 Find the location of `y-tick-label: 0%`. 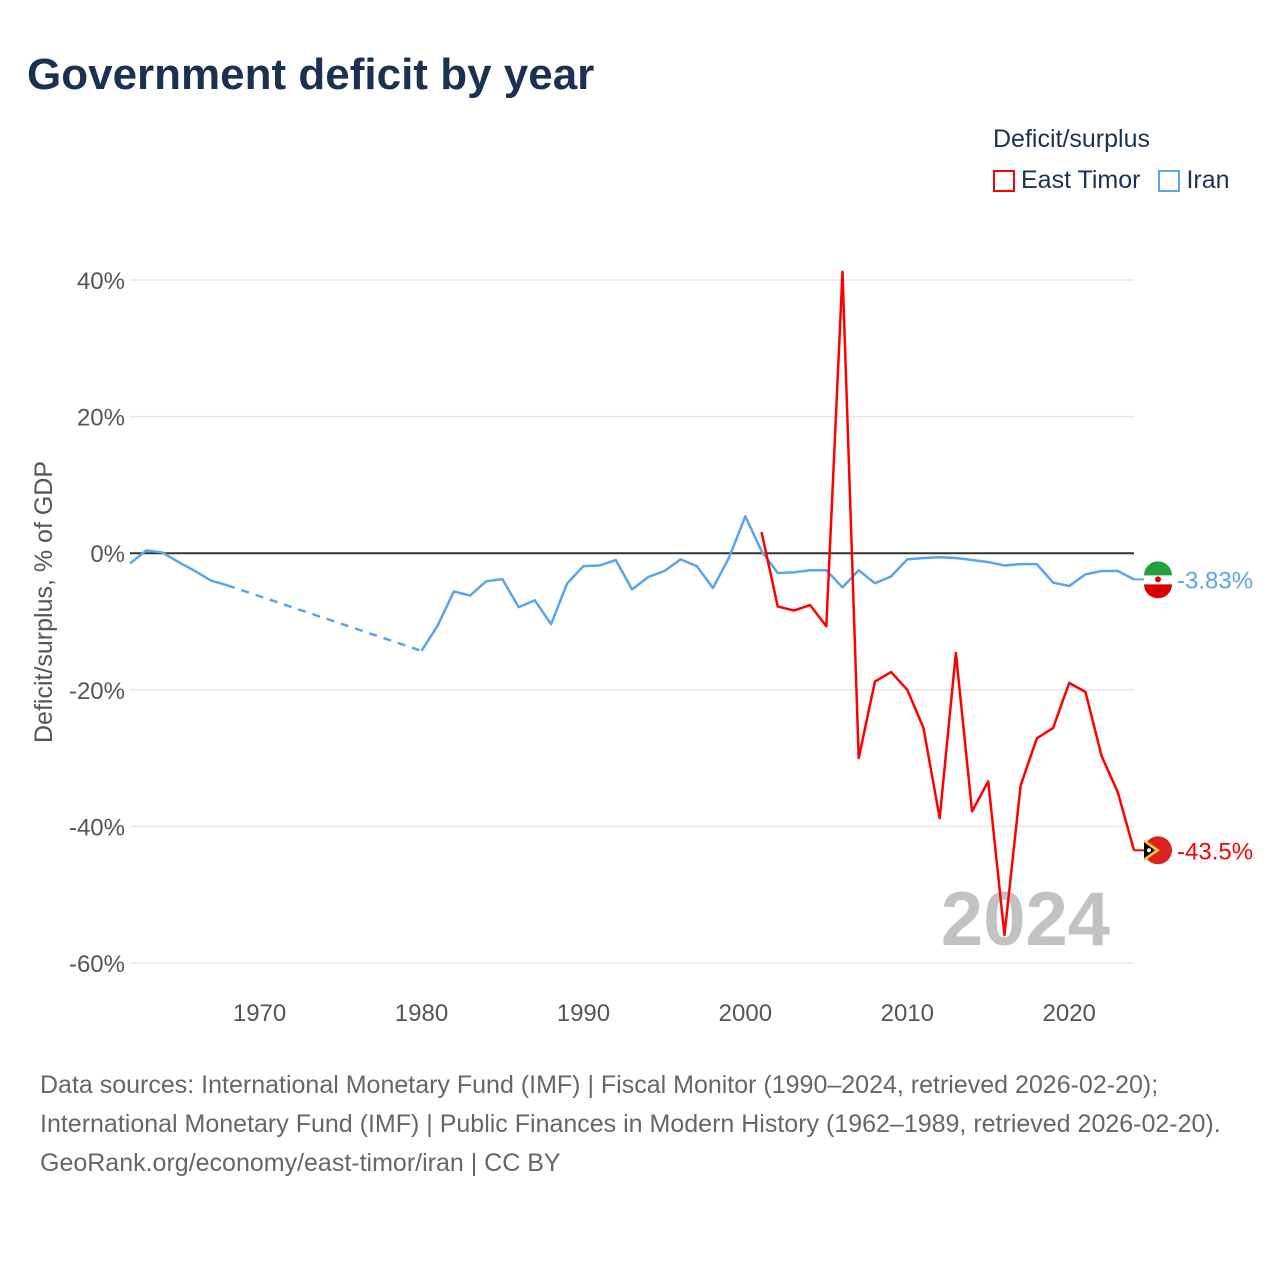

y-tick-label: 0% is located at coordinates (107, 554).